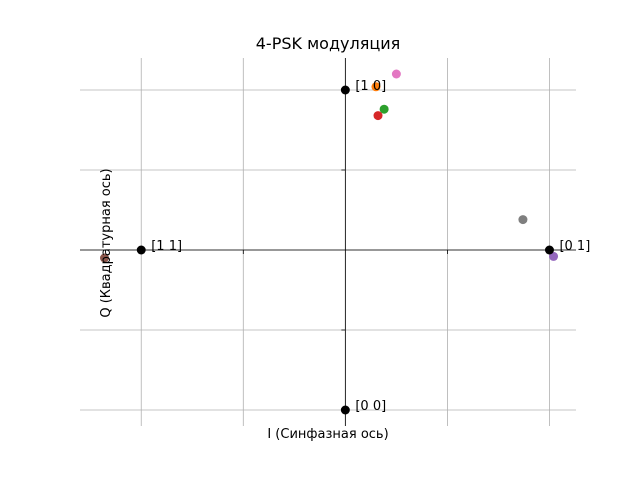  I want to click on ideal-point-label-0: [0 1], so click(574, 246).